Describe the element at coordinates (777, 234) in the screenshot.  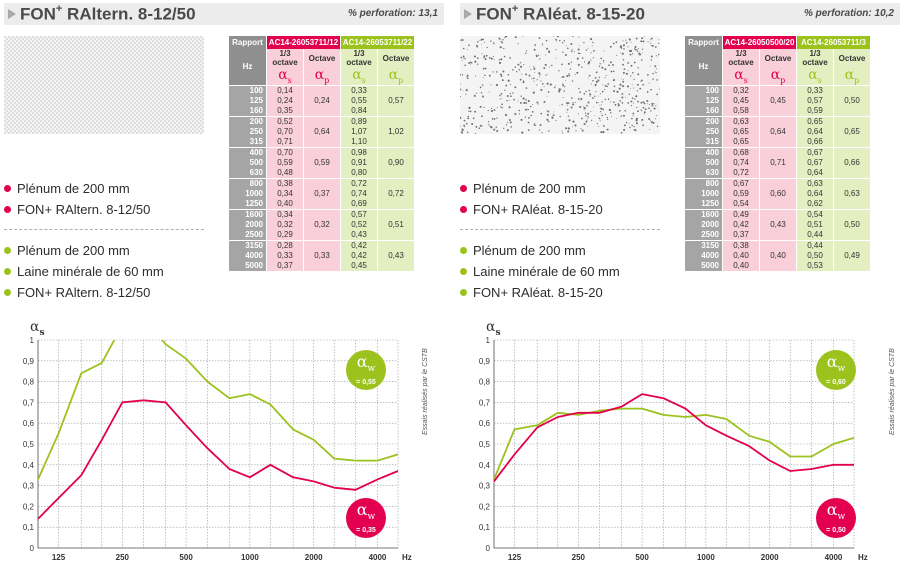
I see `table-row: 2500 0,37 0,44` at that location.